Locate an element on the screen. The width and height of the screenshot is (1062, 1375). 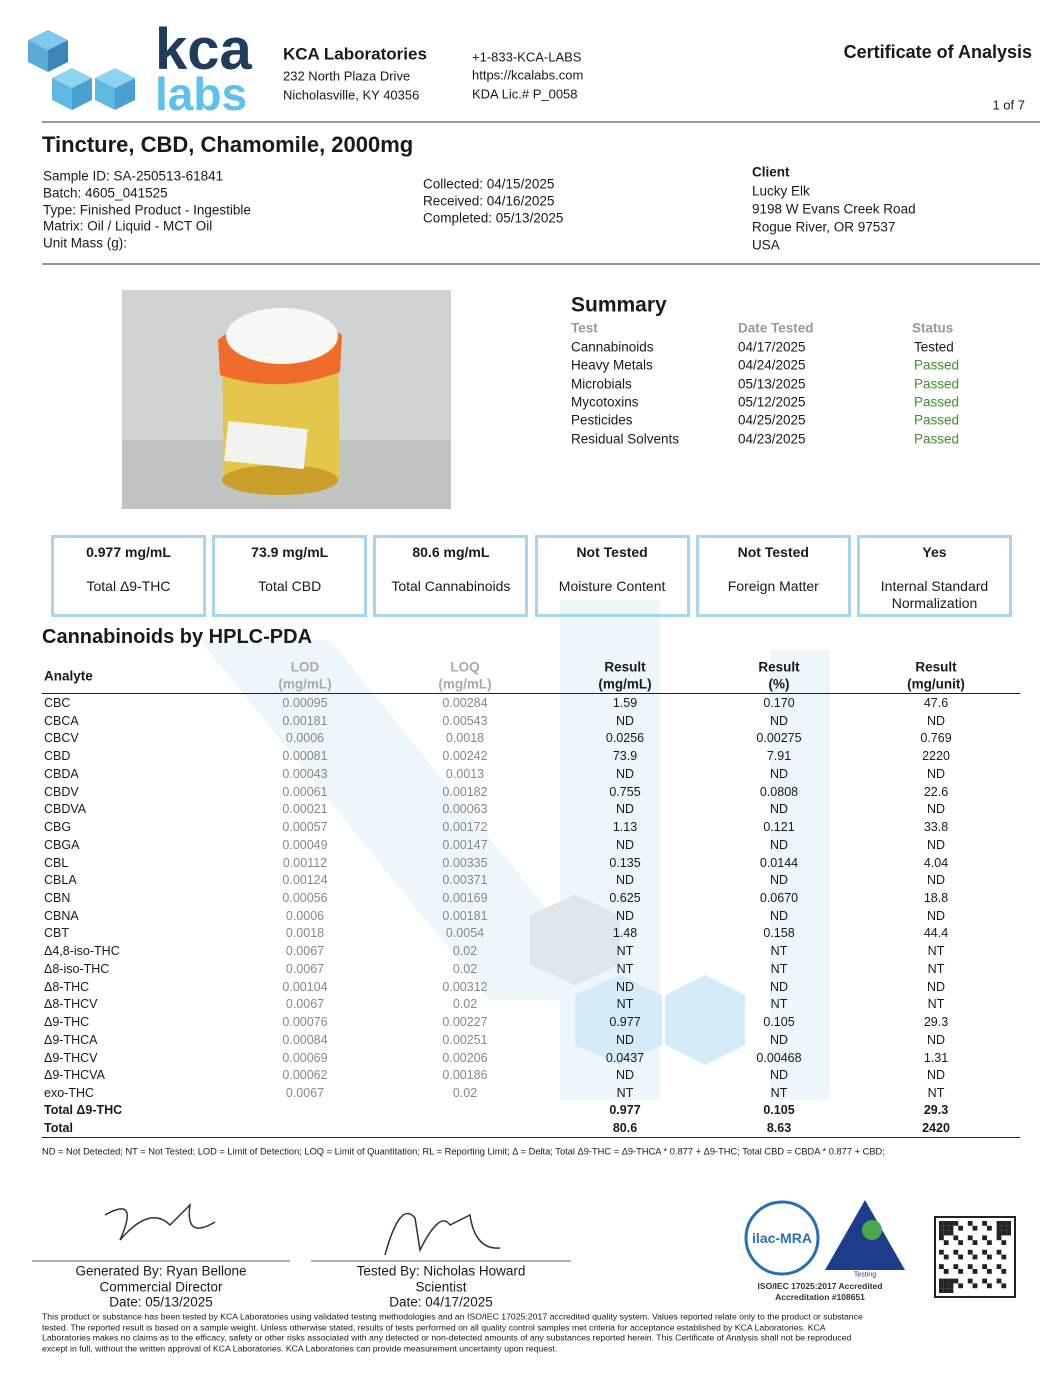
client-info: Rogue River, OR 97537 is located at coordinates (824, 227).